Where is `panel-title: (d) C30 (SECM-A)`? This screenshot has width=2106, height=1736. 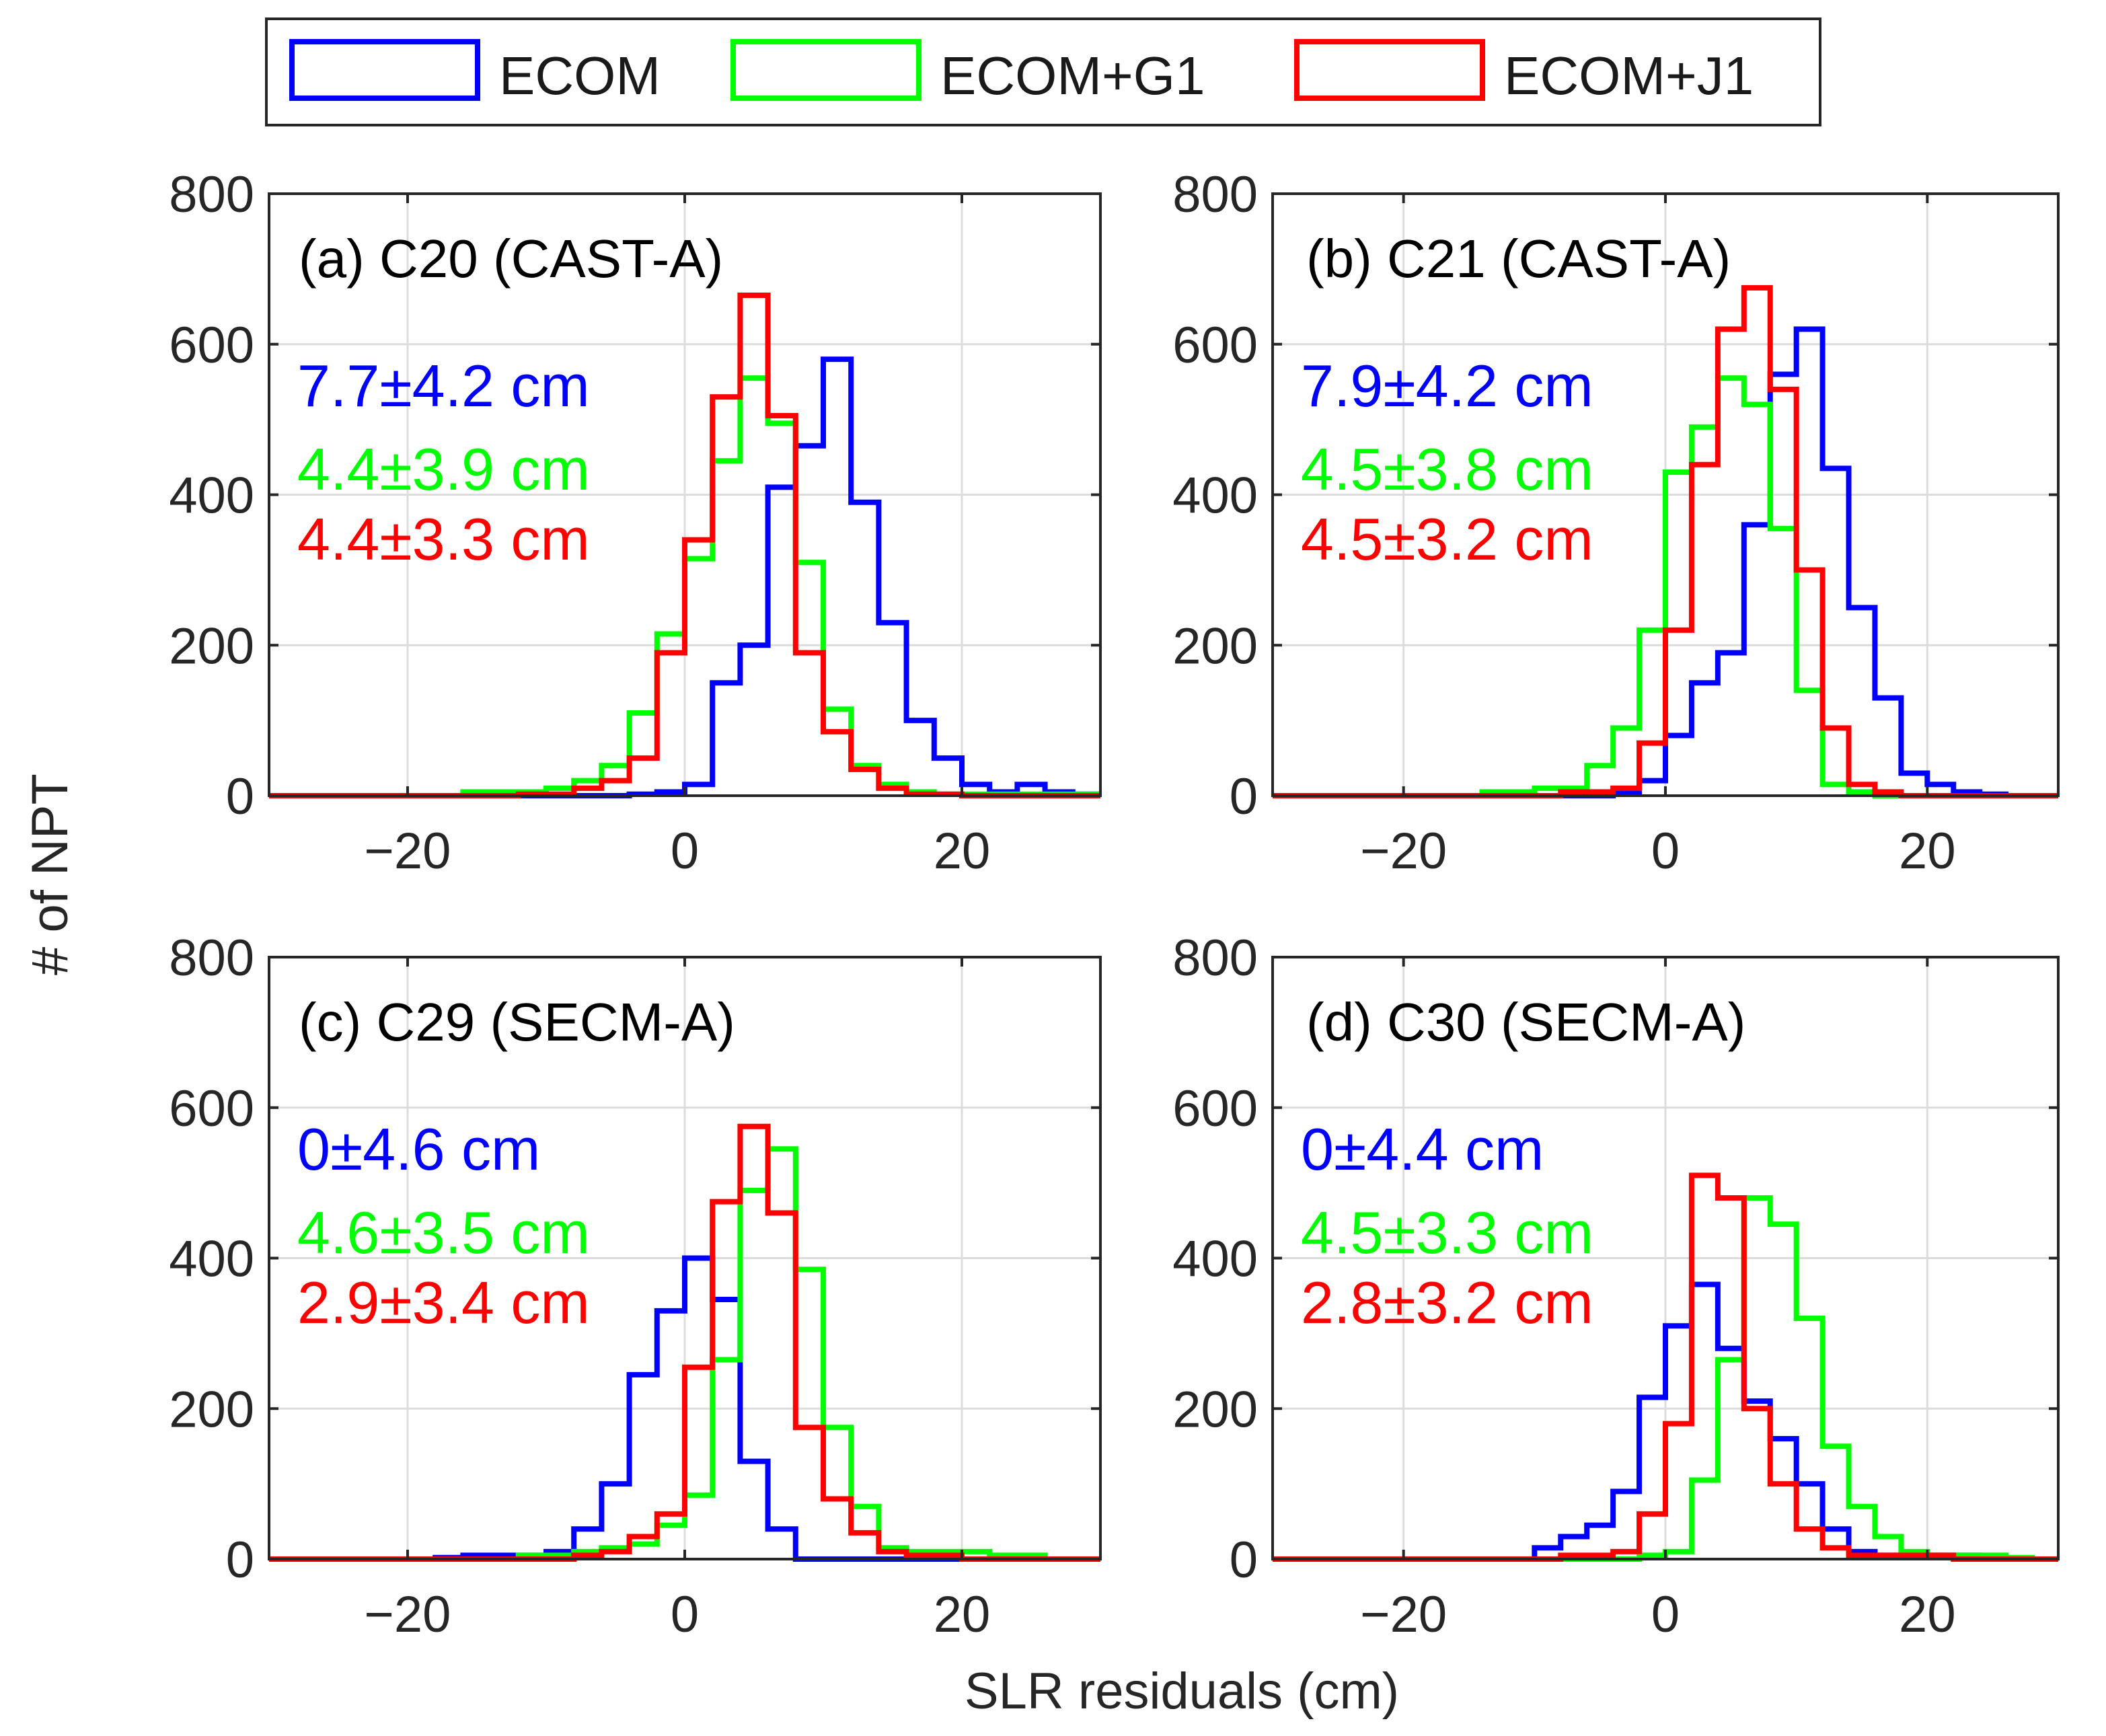 panel-title: (d) C30 (SECM-A) is located at coordinates (1525, 1022).